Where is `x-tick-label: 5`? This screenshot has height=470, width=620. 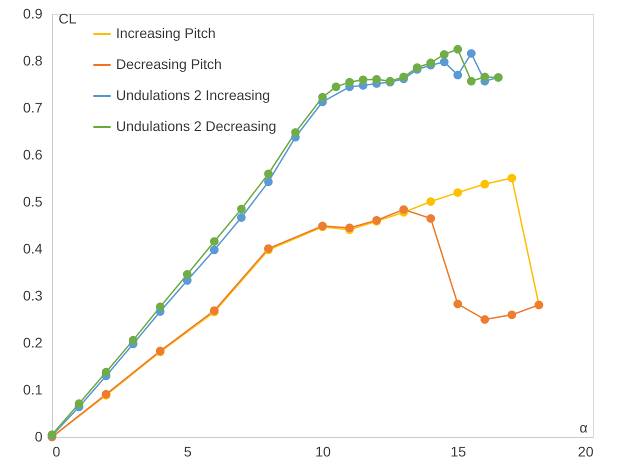
x-tick-label: 5 is located at coordinates (188, 452).